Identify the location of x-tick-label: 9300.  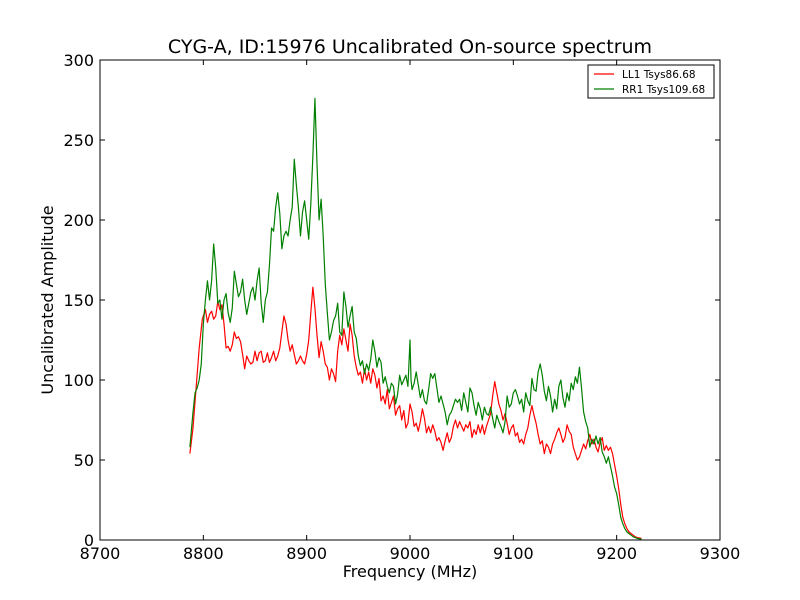
(720, 553).